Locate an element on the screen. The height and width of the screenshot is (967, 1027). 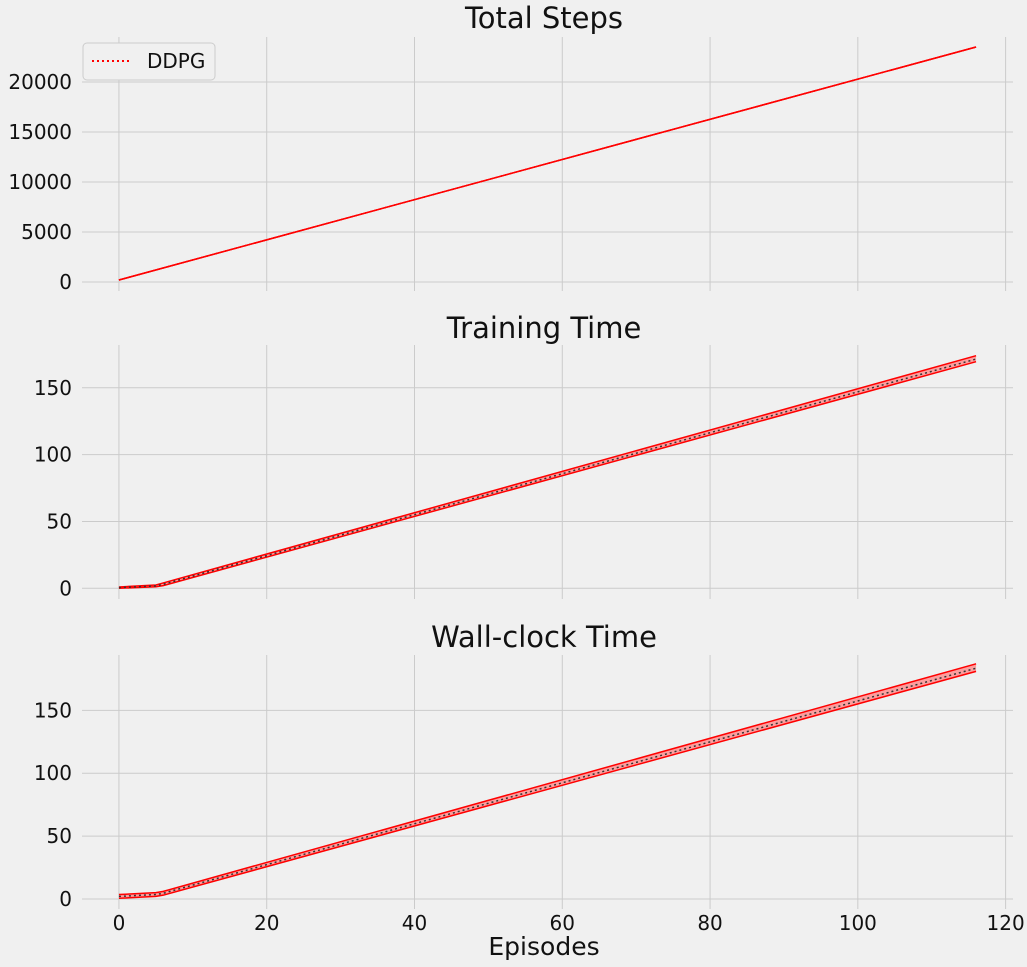
y-tick-label: 10000 is located at coordinates (40, 182).